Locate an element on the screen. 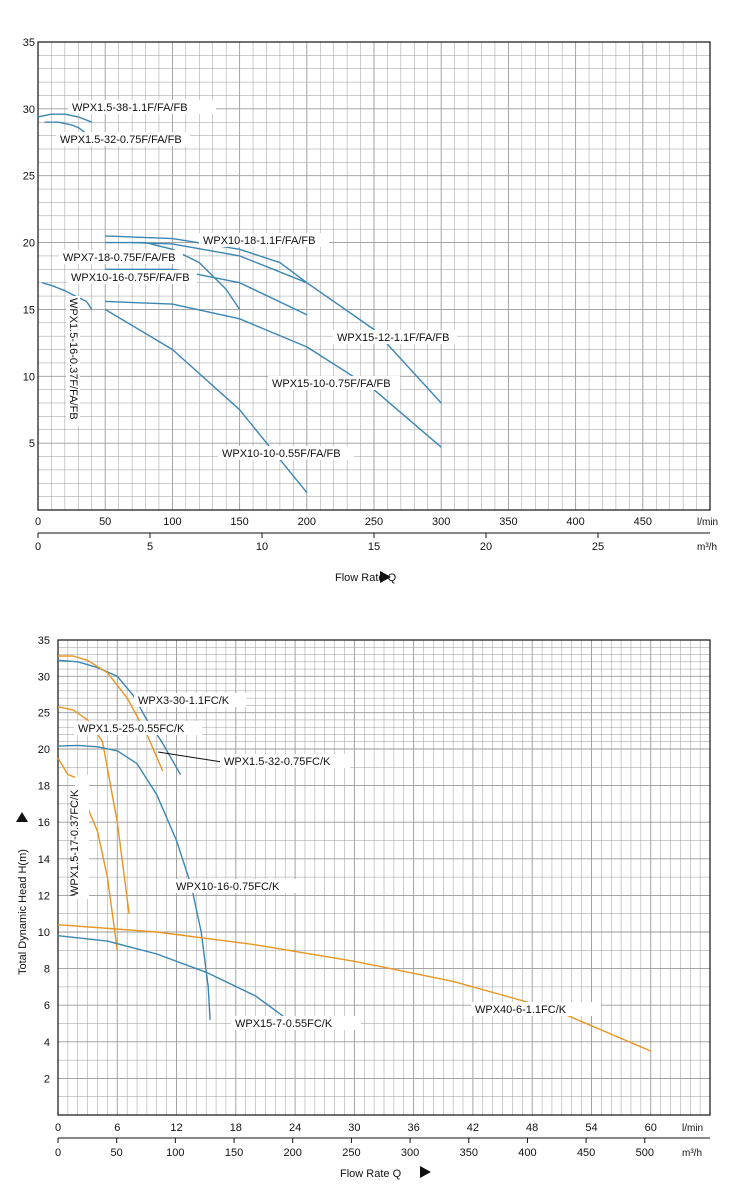 This screenshot has width=750, height=1200. top-secondary-x-unit: m³/h is located at coordinates (707, 547).